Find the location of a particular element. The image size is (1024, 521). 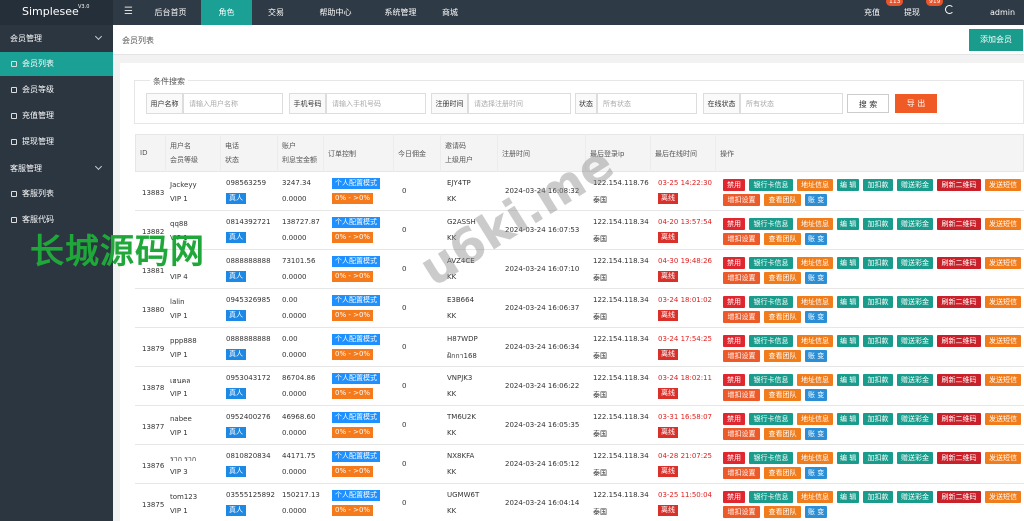

search-button: 搜 索 is located at coordinates (868, 103).